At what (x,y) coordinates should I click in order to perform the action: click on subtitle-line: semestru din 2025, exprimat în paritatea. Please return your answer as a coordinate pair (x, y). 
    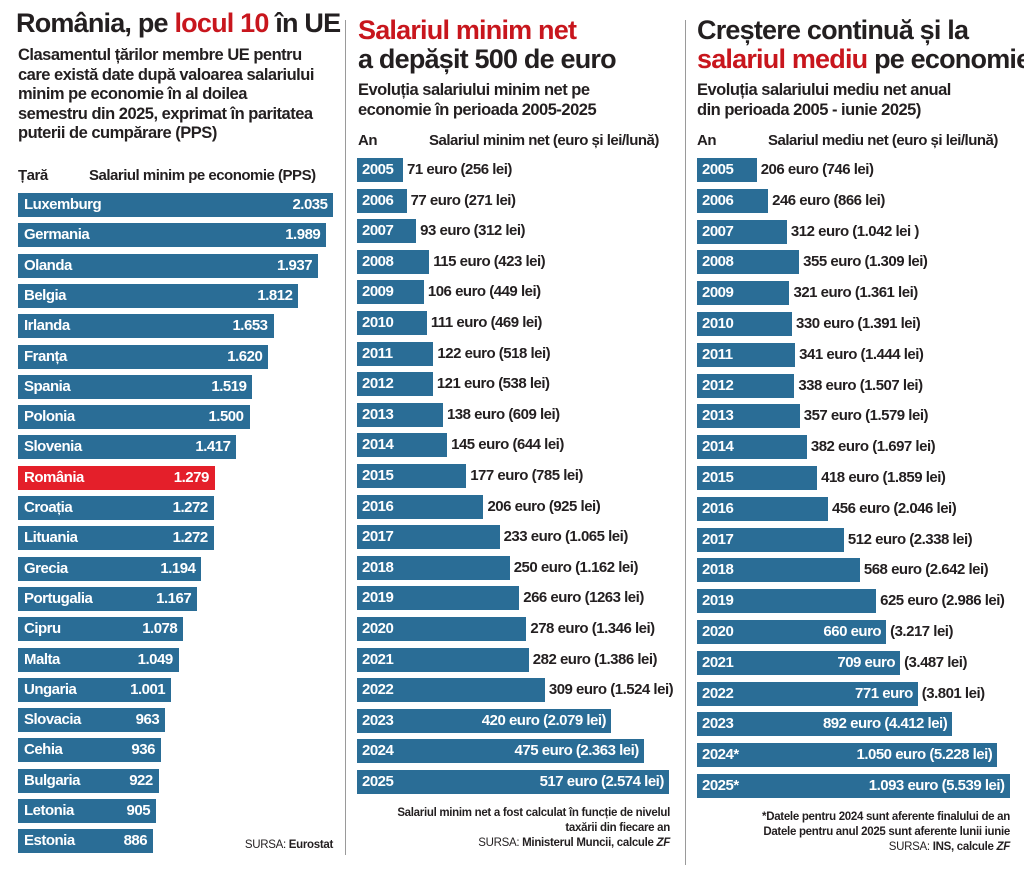
    Looking at the image, I should click on (165, 113).